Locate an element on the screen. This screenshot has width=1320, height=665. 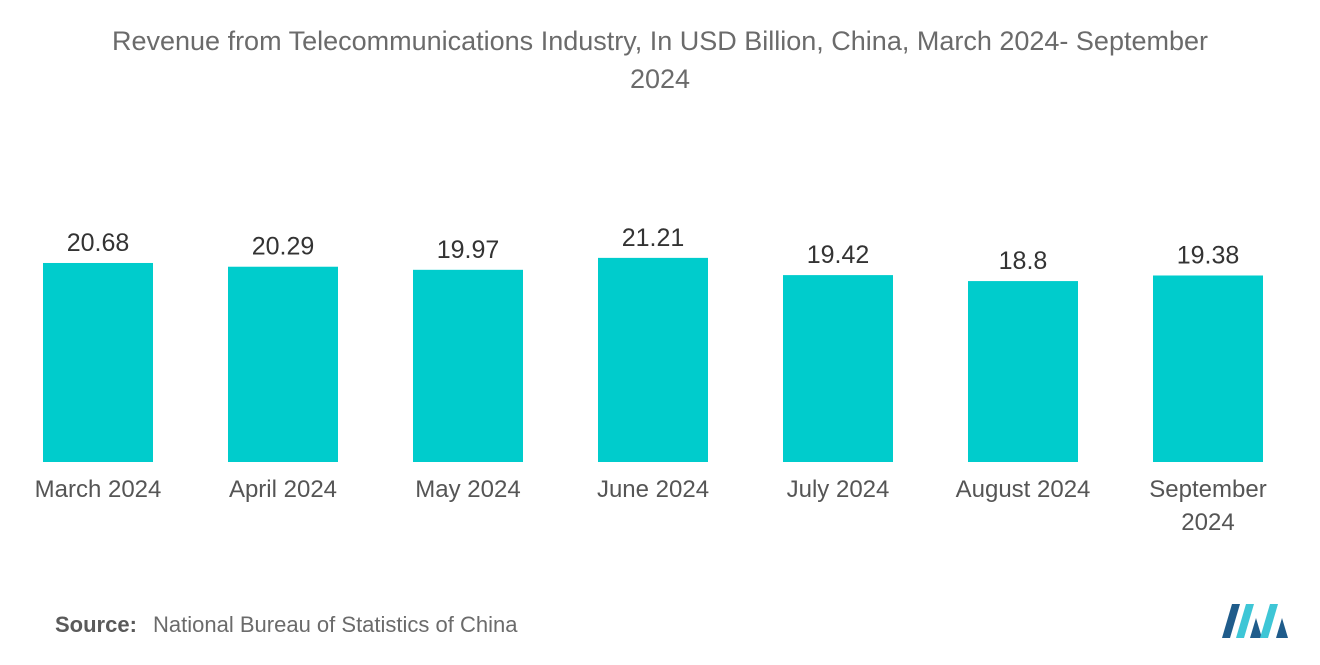
x-tick-label-0: March 2024 is located at coordinates (98, 489).